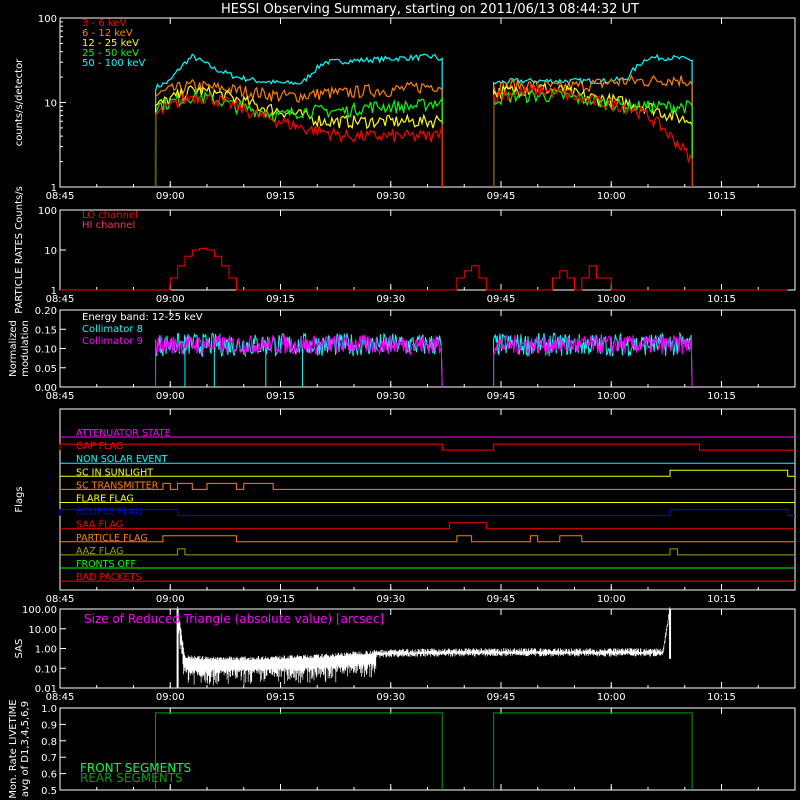  I want to click on modulation-ytick-label: 0.05, so click(46, 369).